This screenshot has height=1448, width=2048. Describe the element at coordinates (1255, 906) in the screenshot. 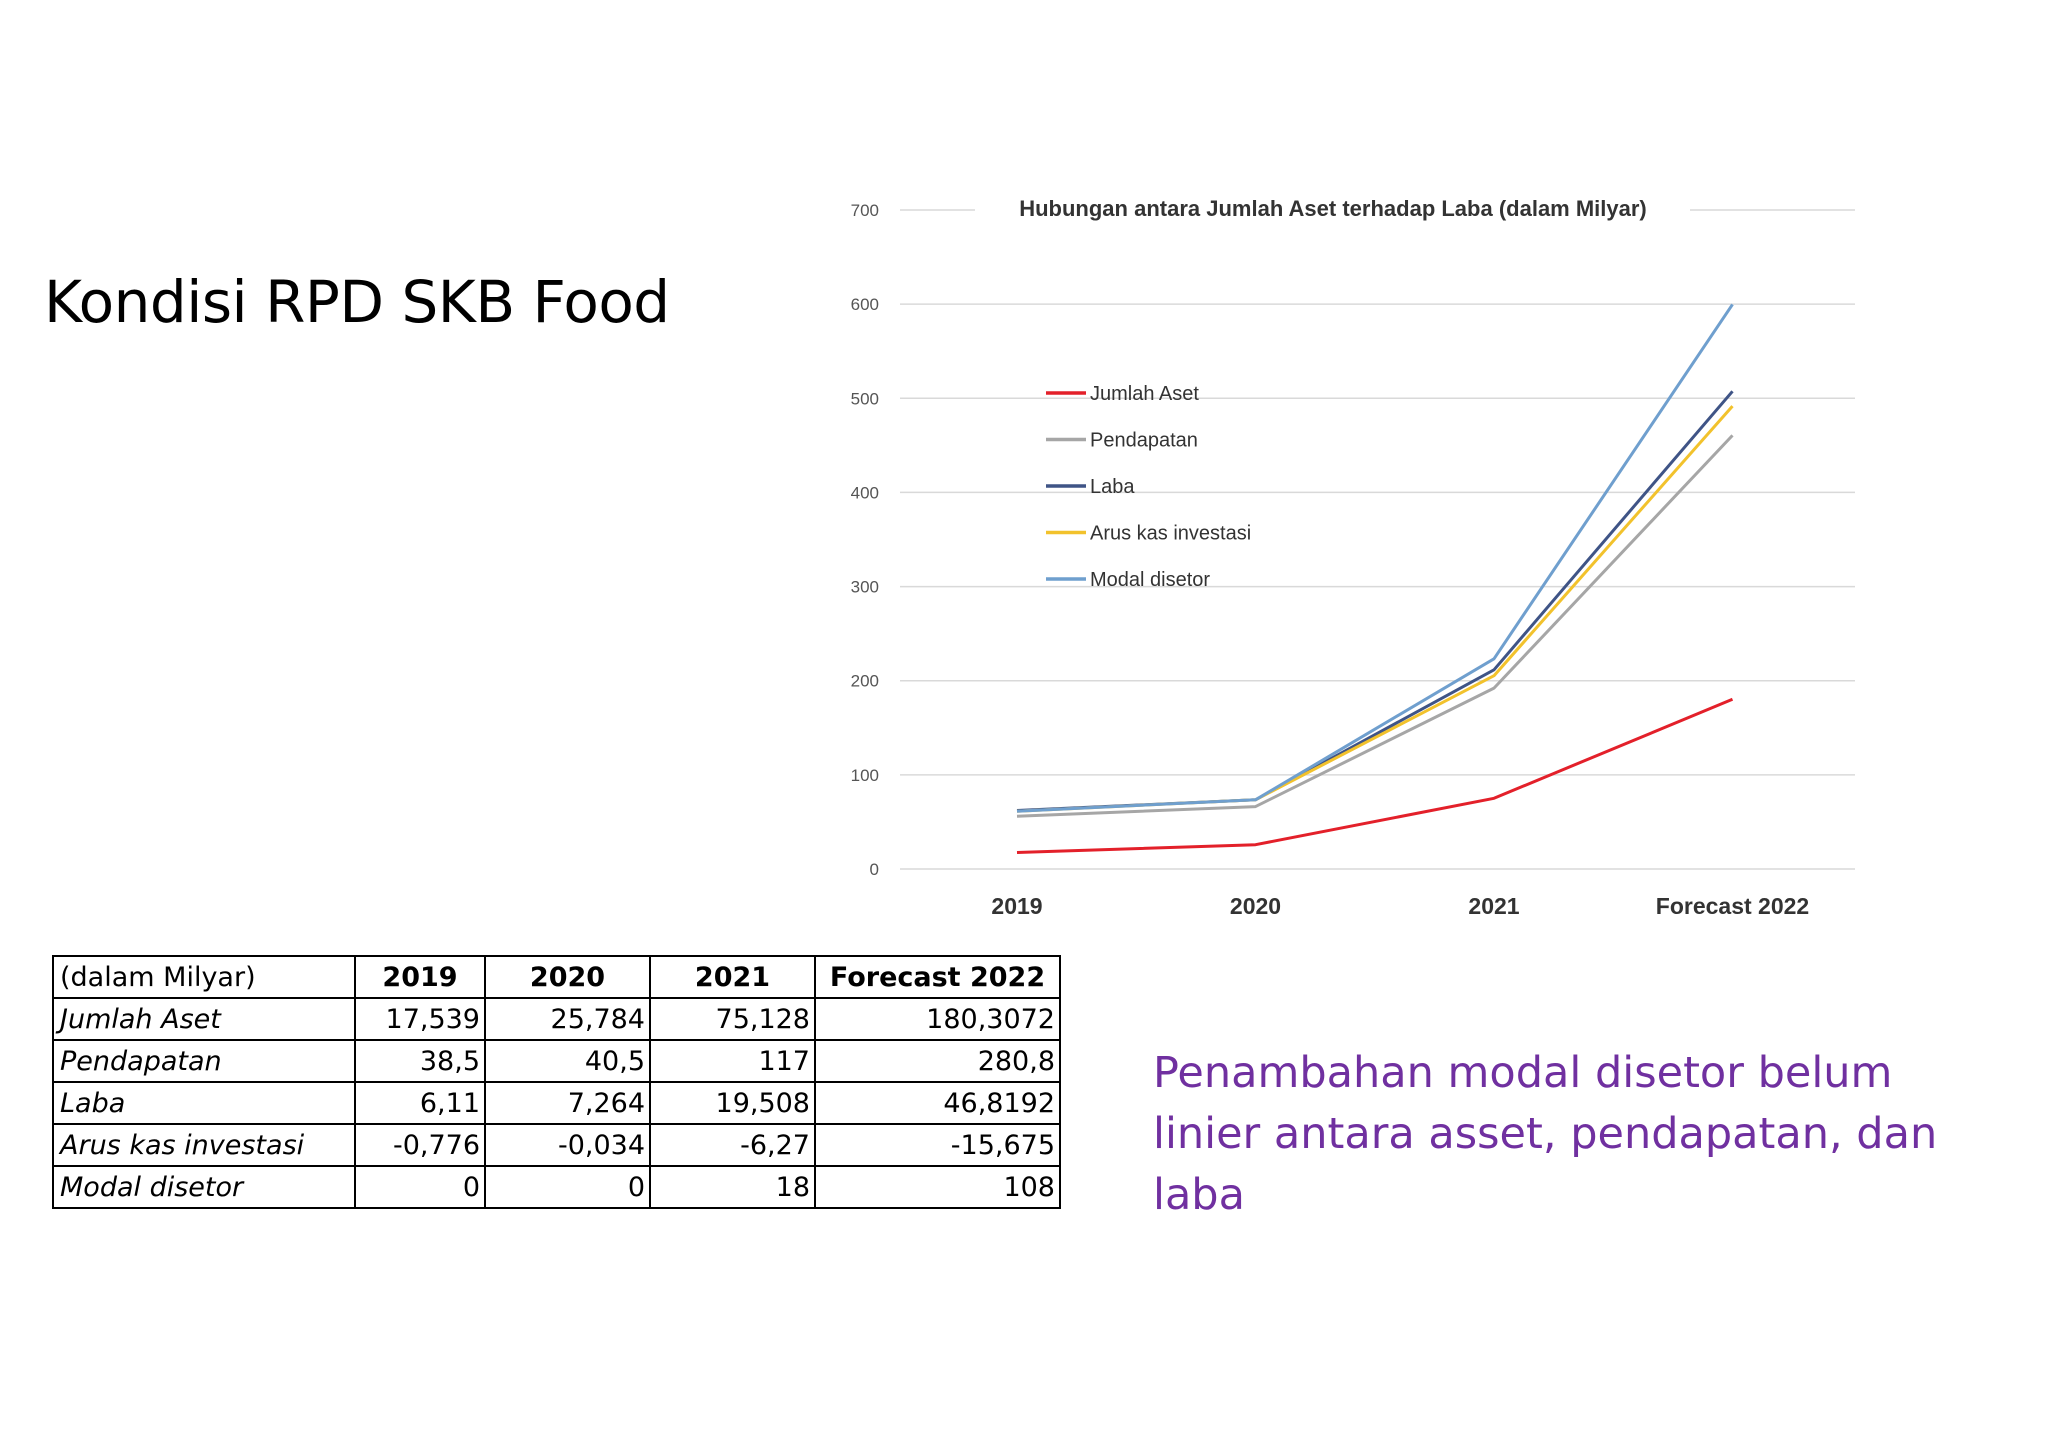

I see `x-tick-label: 2020` at that location.